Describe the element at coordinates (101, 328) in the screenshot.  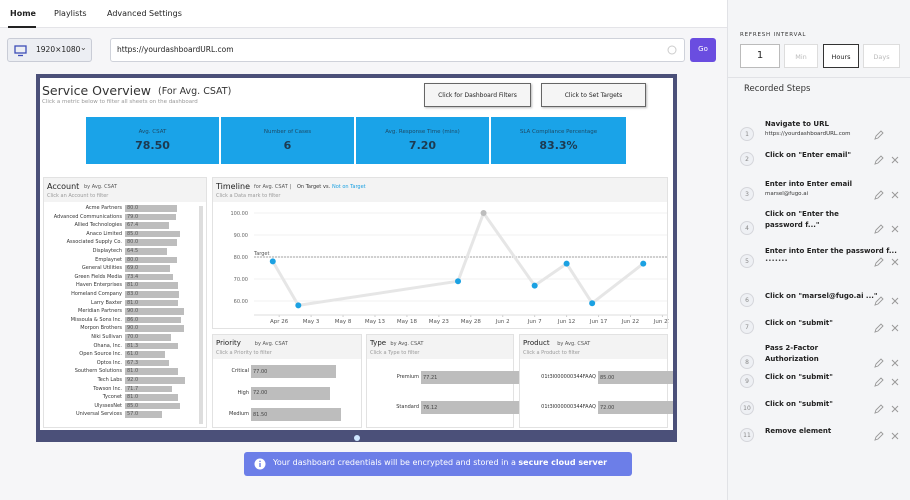
I see `account-name: Morpon Brothers` at that location.